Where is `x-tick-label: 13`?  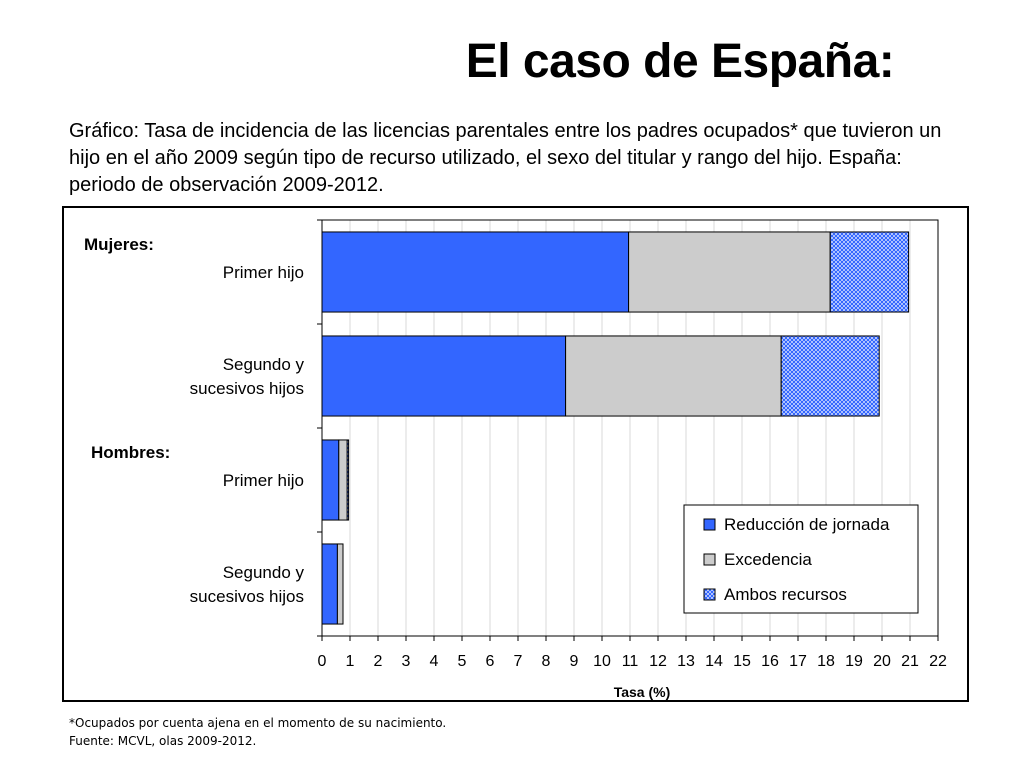
x-tick-label: 13 is located at coordinates (686, 661).